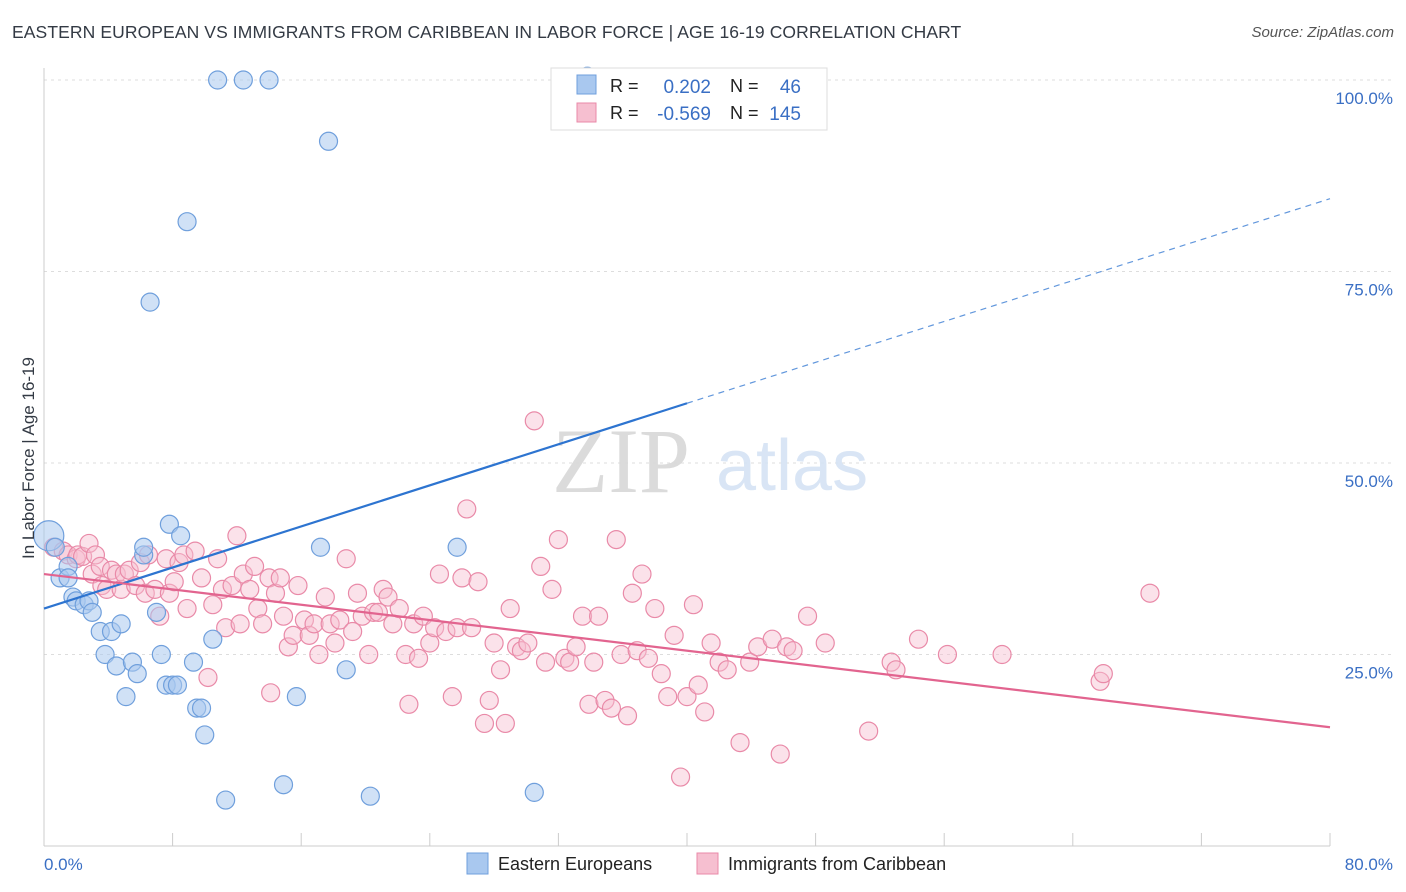  What do you see at coordinates (792, 466) in the screenshot?
I see `watermark-atlas: atlas` at bounding box center [792, 466].